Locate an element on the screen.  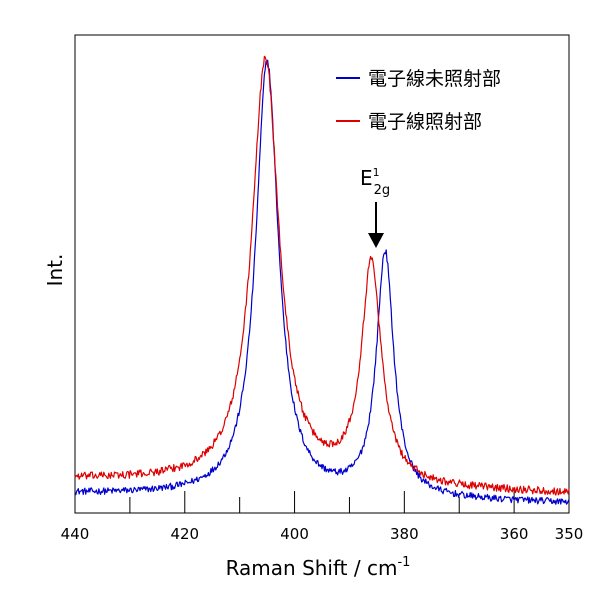
legend: 電子線未照射部 電子線照射部 is located at coordinates (418, 100).